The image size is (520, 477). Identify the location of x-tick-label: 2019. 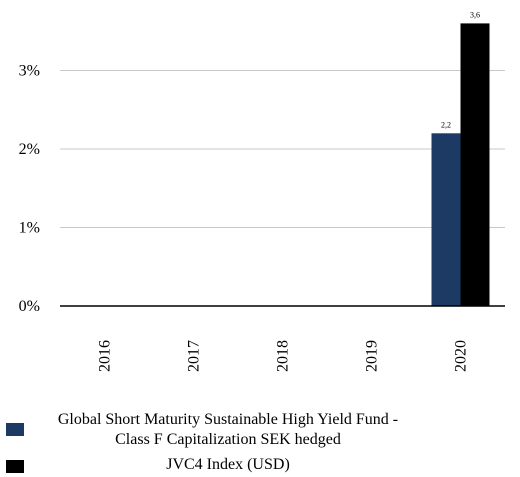
(372, 356).